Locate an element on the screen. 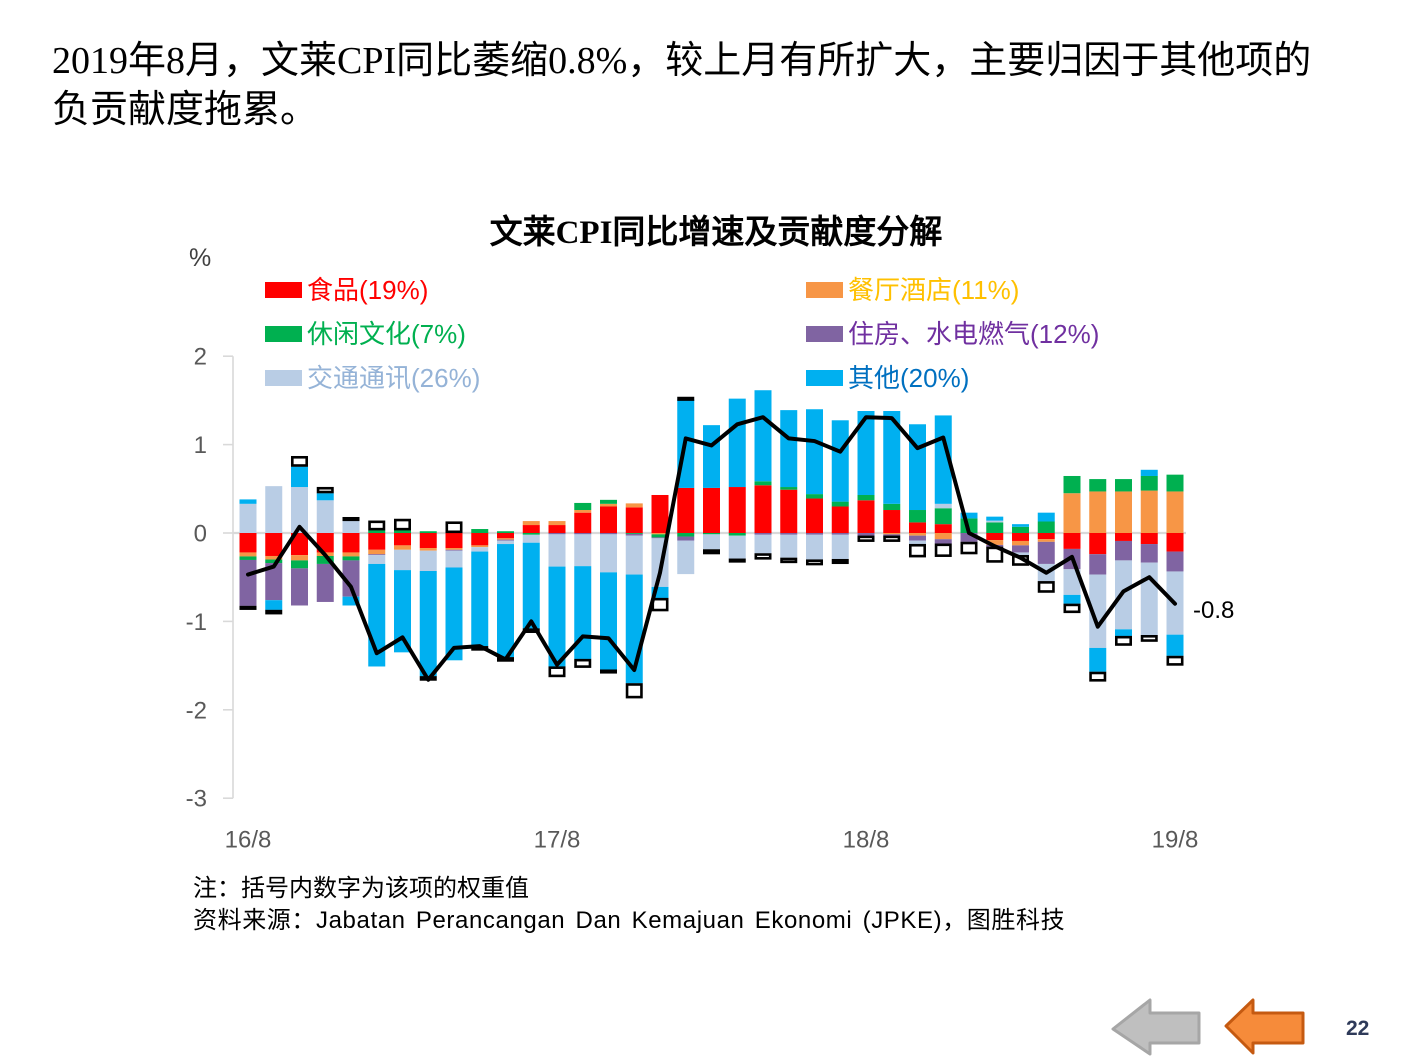  legend-item-restaurants-hotels: 餐厅酒店(11%) is located at coordinates (912, 290).